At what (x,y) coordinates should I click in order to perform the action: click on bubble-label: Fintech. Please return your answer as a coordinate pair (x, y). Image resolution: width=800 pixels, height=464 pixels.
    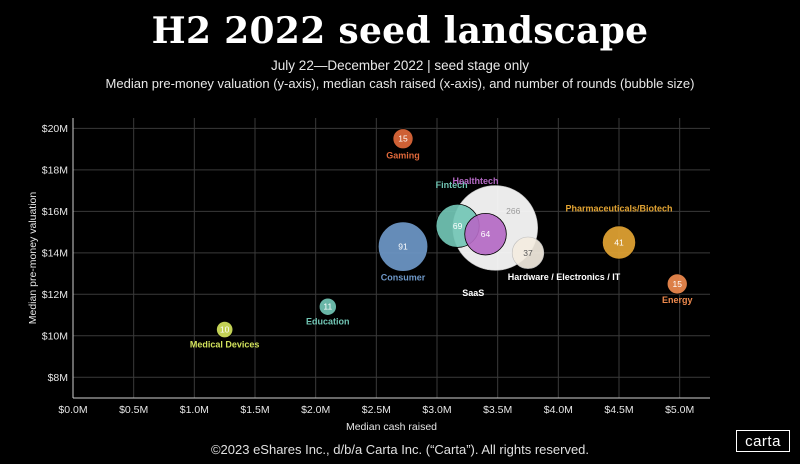
    Looking at the image, I should click on (452, 185).